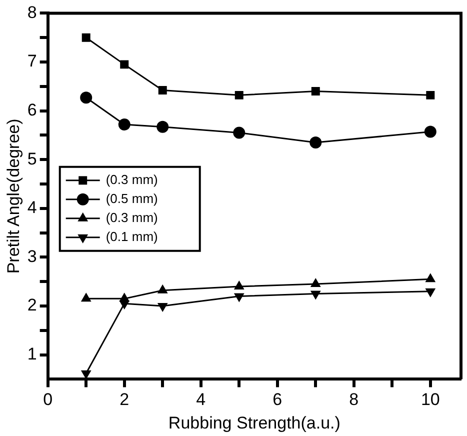 This screenshot has height=436, width=467. I want to click on y-tick-label: 6, so click(32, 110).